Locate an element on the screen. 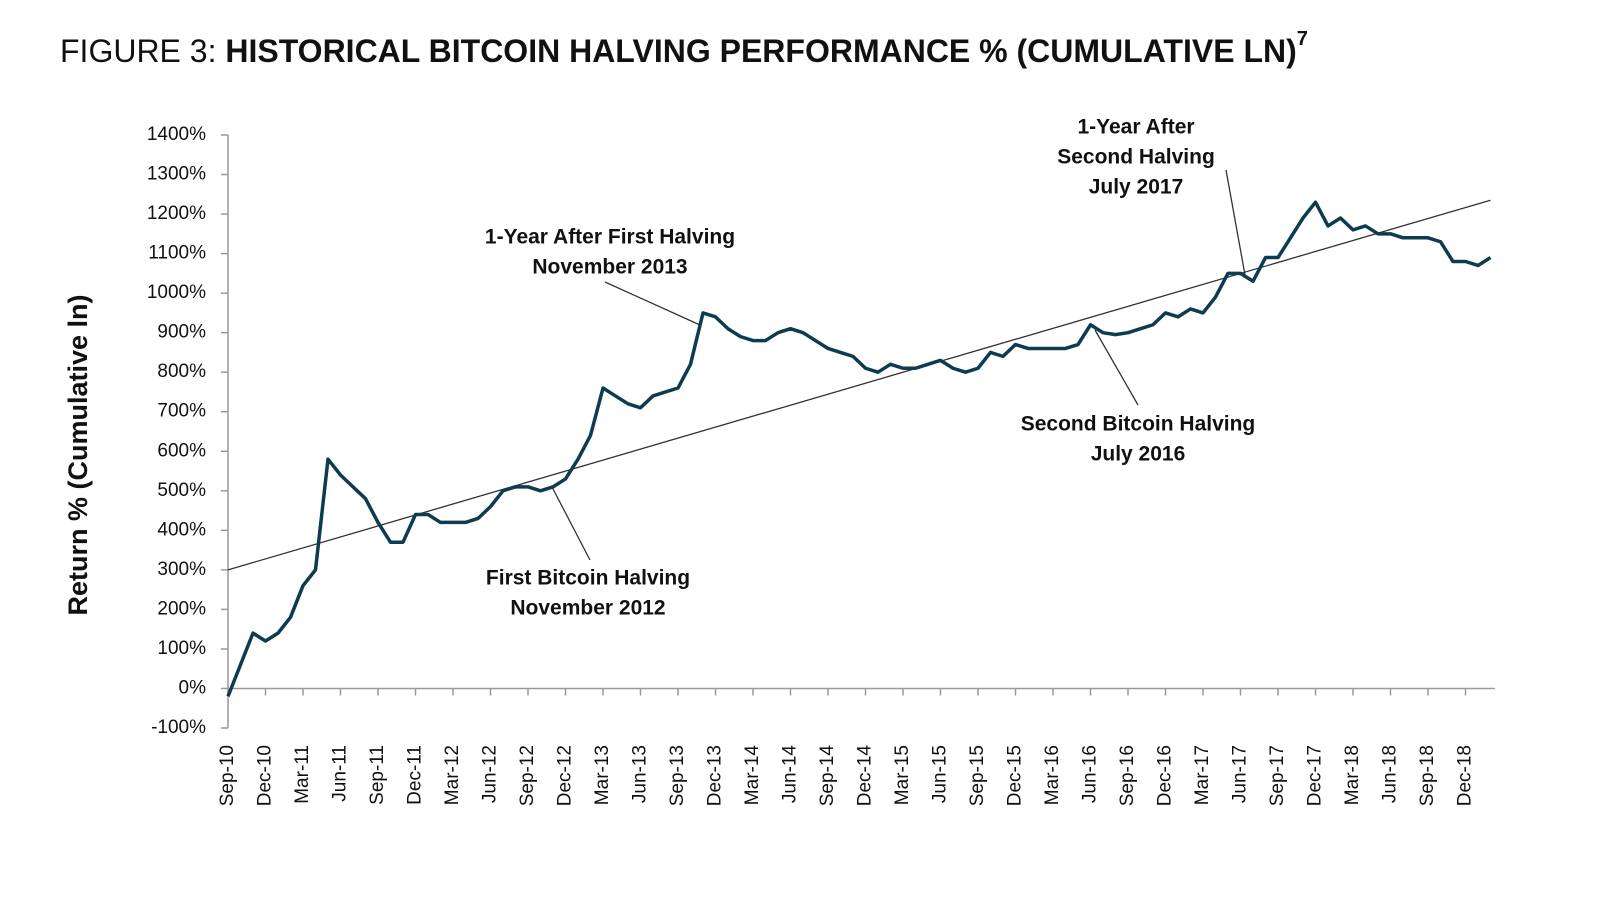 The height and width of the screenshot is (898, 1602). x-tick-label: Mar-15 is located at coordinates (902, 775).